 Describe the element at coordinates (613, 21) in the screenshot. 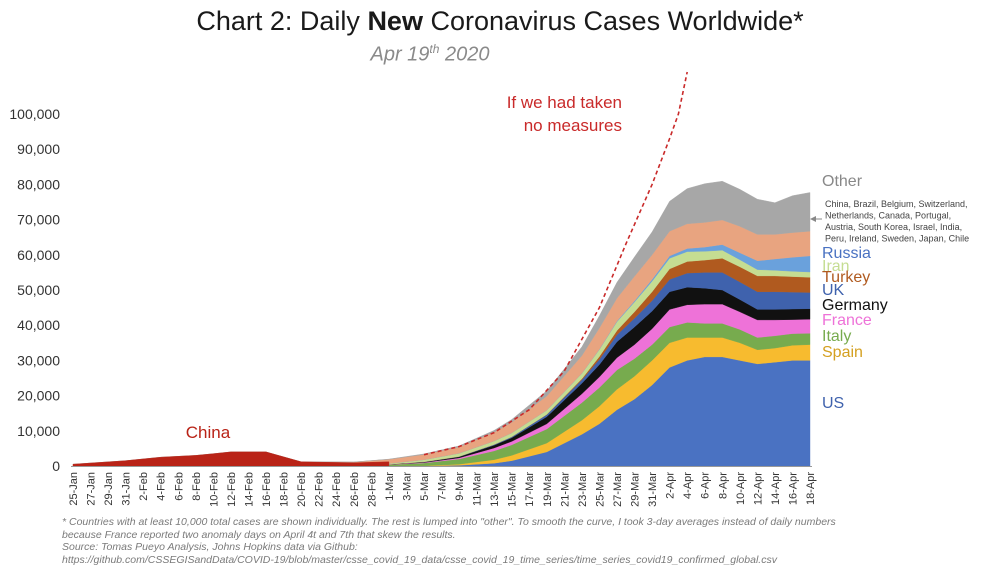

I see `title-suffix: Coronavirus Cases Worldwide*` at that location.